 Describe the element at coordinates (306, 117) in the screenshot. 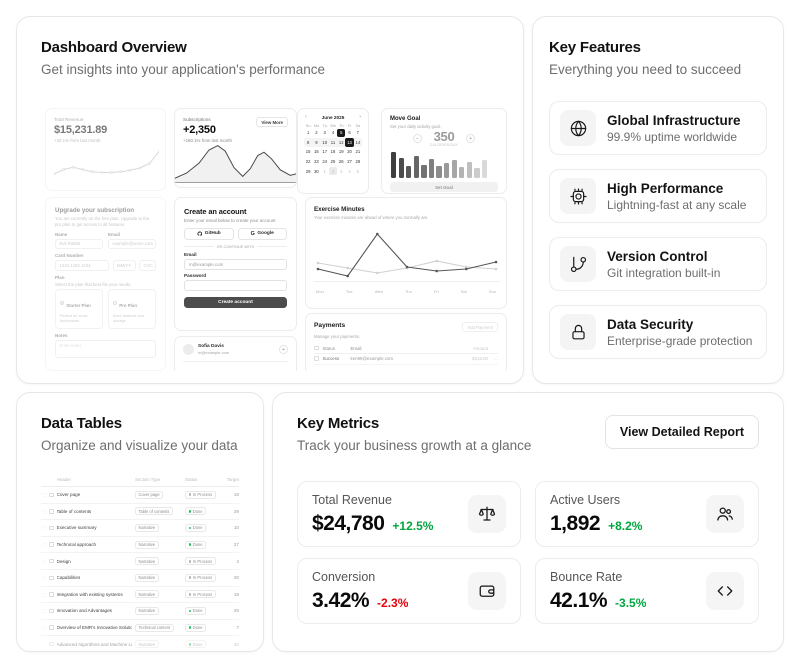

I see `calendar-prev-icon: ‹` at that location.